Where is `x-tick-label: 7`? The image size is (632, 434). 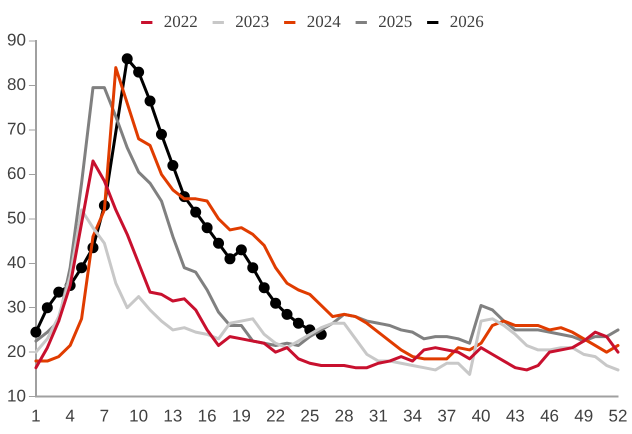
x-tick-label: 7 is located at coordinates (105, 416).